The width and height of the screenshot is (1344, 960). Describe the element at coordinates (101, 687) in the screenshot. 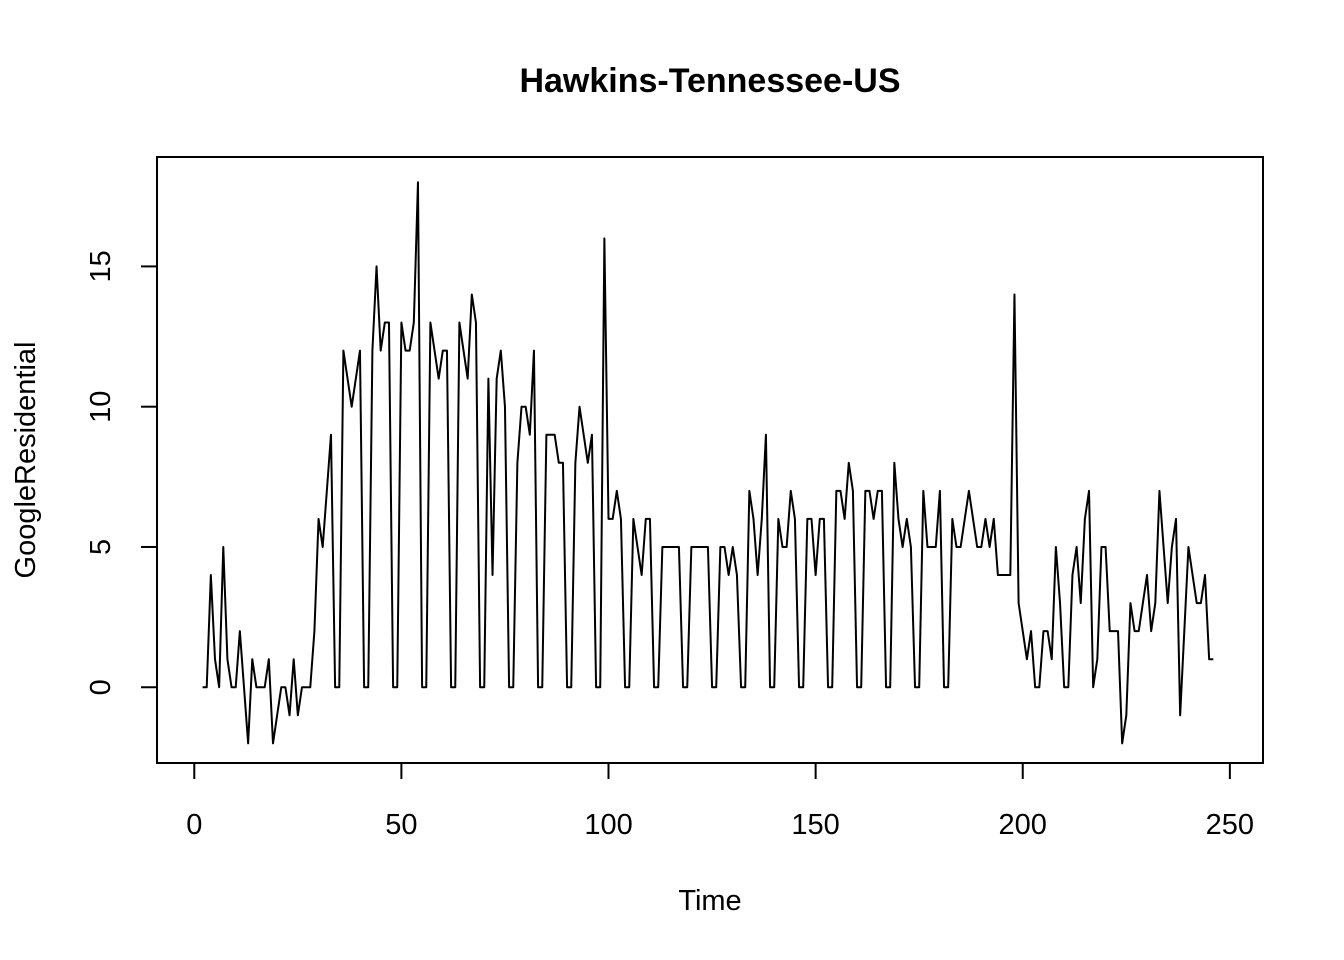

I see `y-tick-label: 0` at that location.